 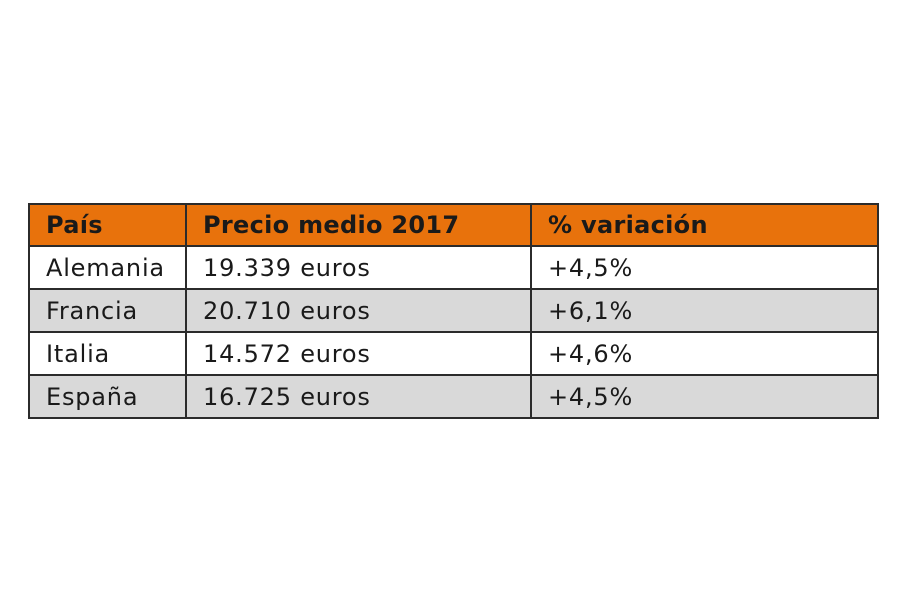 I want to click on table-row: Italia 14.572 euros +4,6%, so click(x=453, y=353).